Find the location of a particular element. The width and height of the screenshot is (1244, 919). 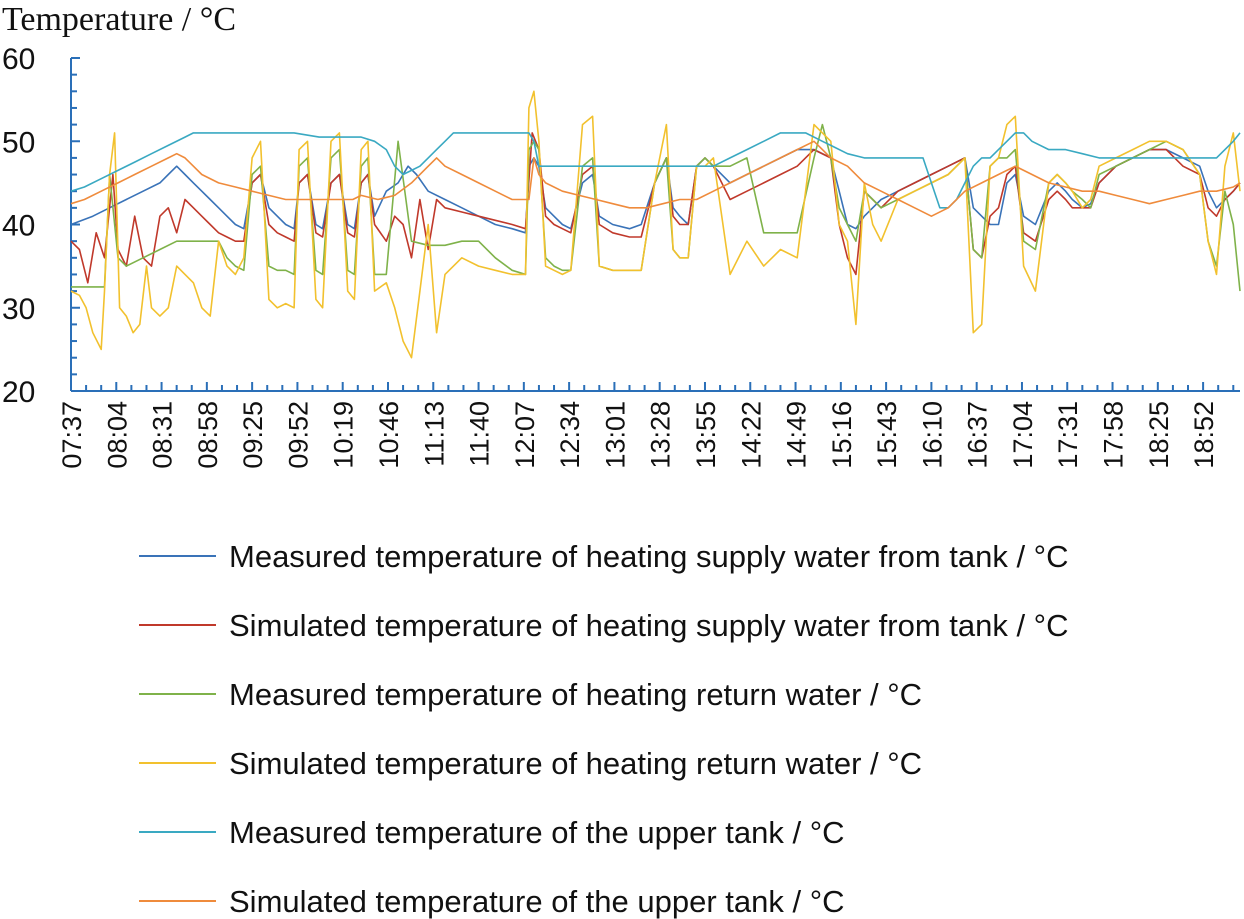

x-axis is located at coordinates (655, 387).